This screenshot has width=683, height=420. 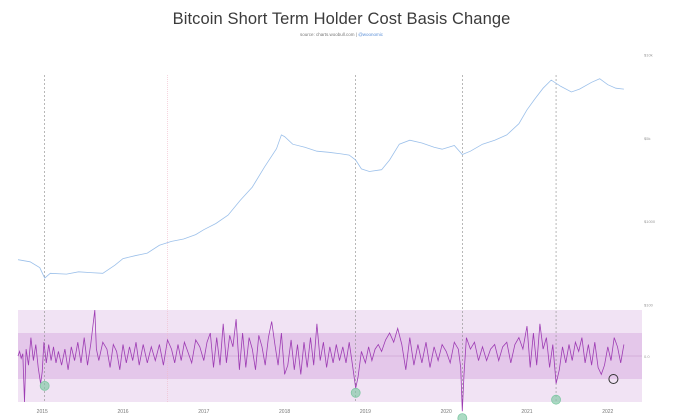 What do you see at coordinates (607, 412) in the screenshot?
I see `x-tick-label: 2022` at bounding box center [607, 412].